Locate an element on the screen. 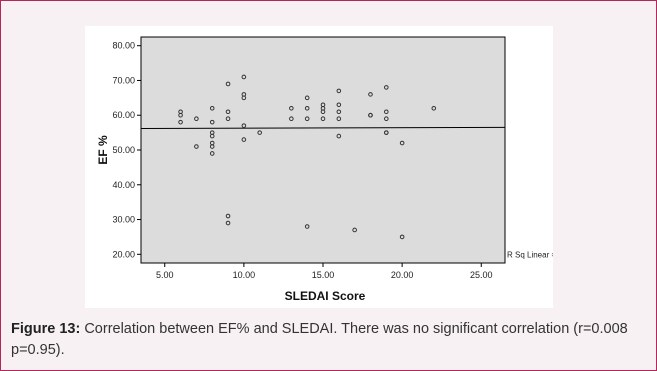 The width and height of the screenshot is (657, 371). x-tick-label: 15.00 is located at coordinates (323, 275).